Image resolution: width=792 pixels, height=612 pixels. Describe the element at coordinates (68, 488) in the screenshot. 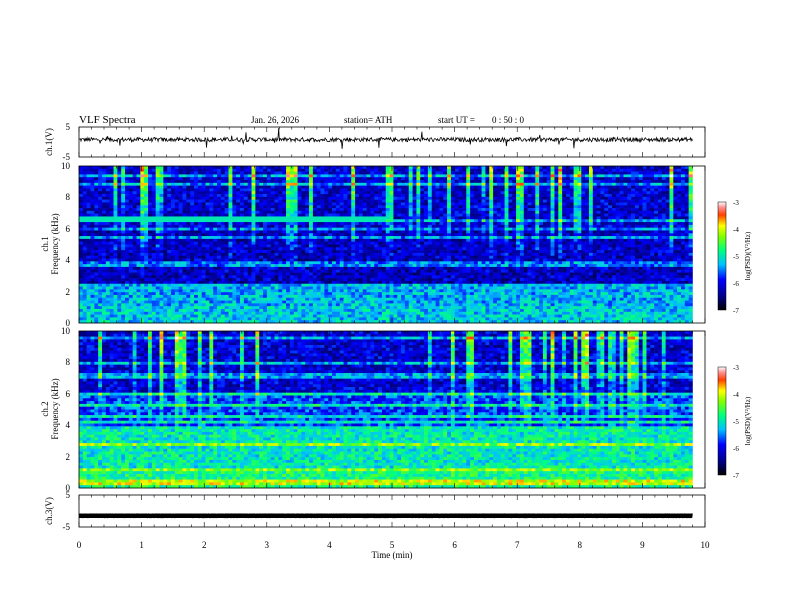

I see `ch2-ytick-0: 0` at that location.